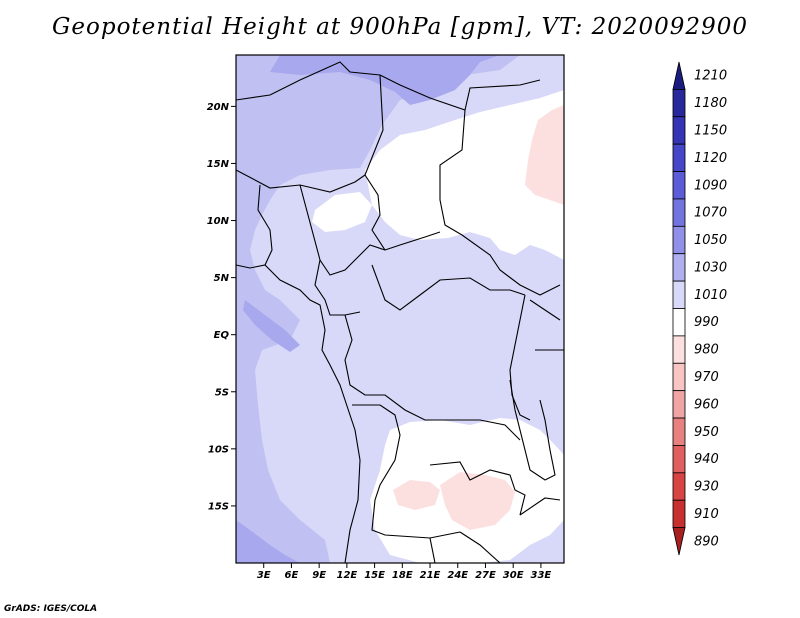  I want to click on colorbar-label: 950, so click(706, 432).